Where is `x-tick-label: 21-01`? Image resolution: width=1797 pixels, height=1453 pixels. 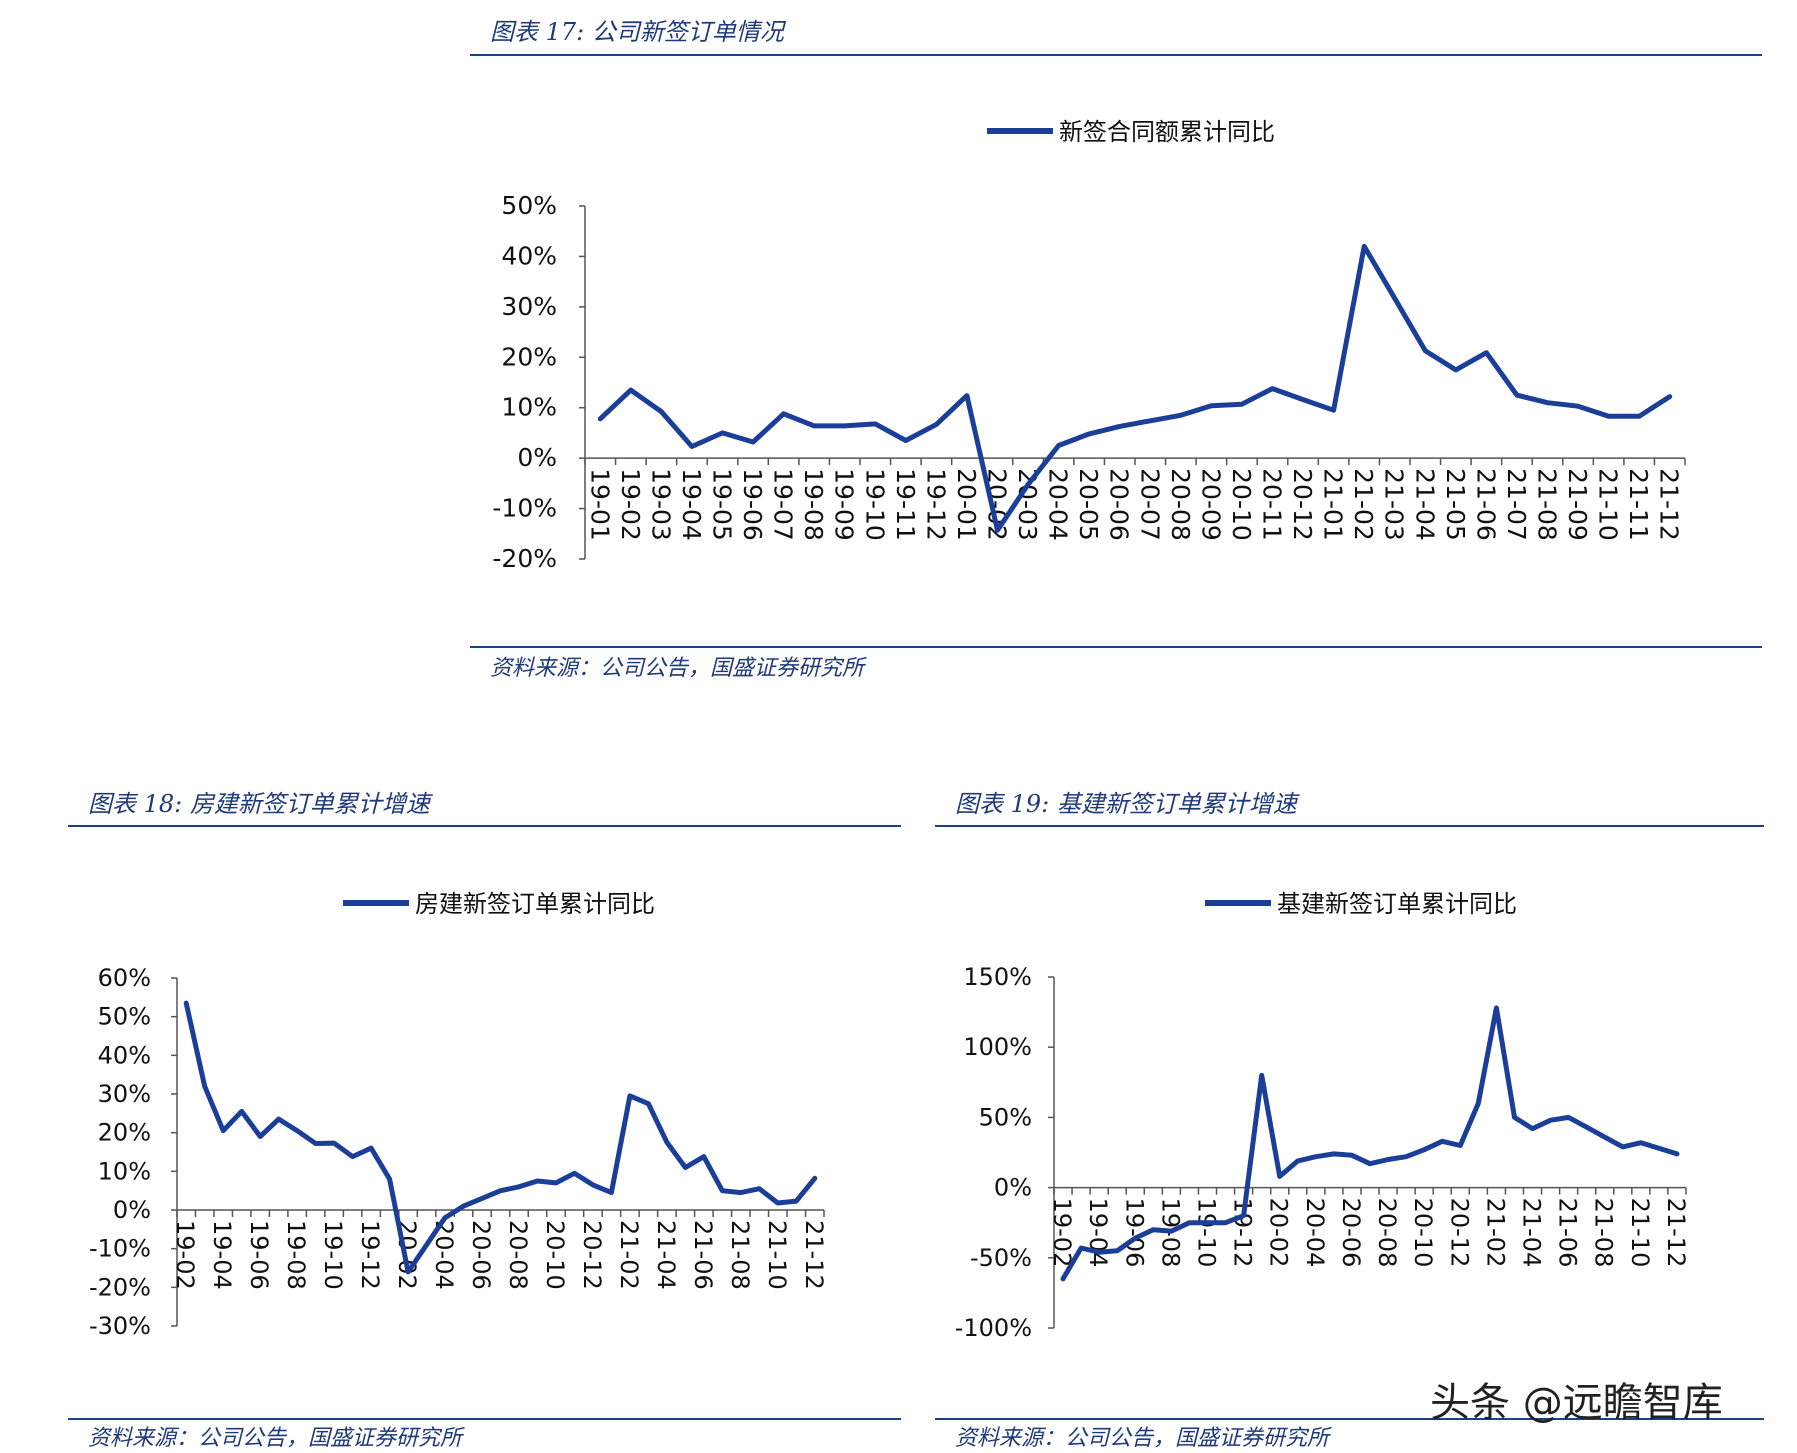
x-tick-label: 21-01 is located at coordinates (1333, 504).